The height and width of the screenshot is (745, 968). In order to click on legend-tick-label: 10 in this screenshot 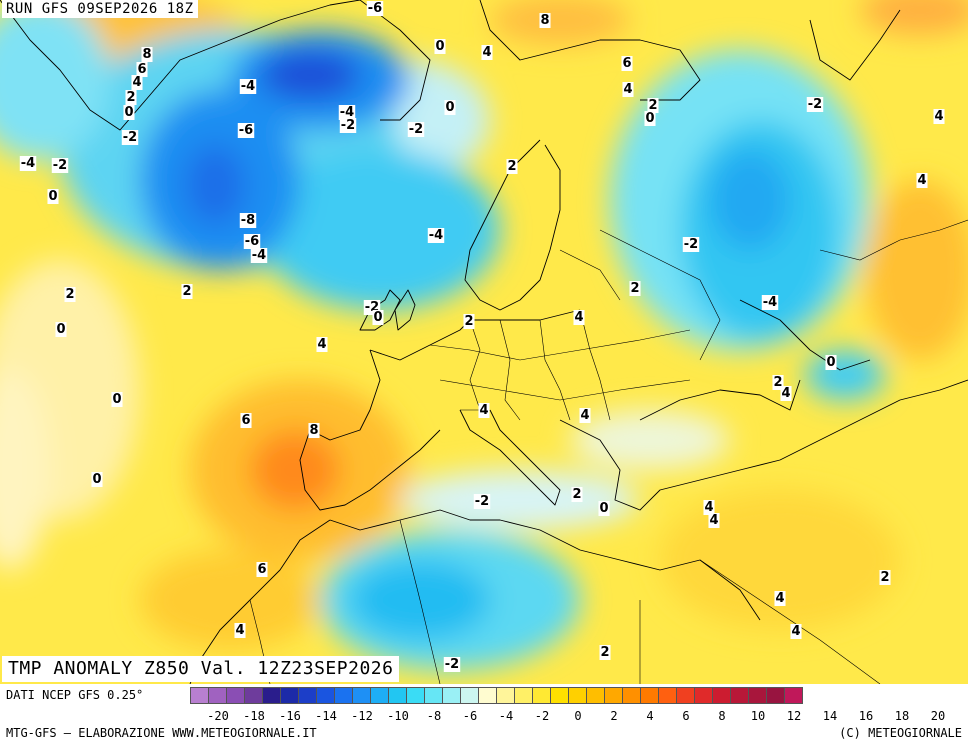, I will do `click(758, 716)`.